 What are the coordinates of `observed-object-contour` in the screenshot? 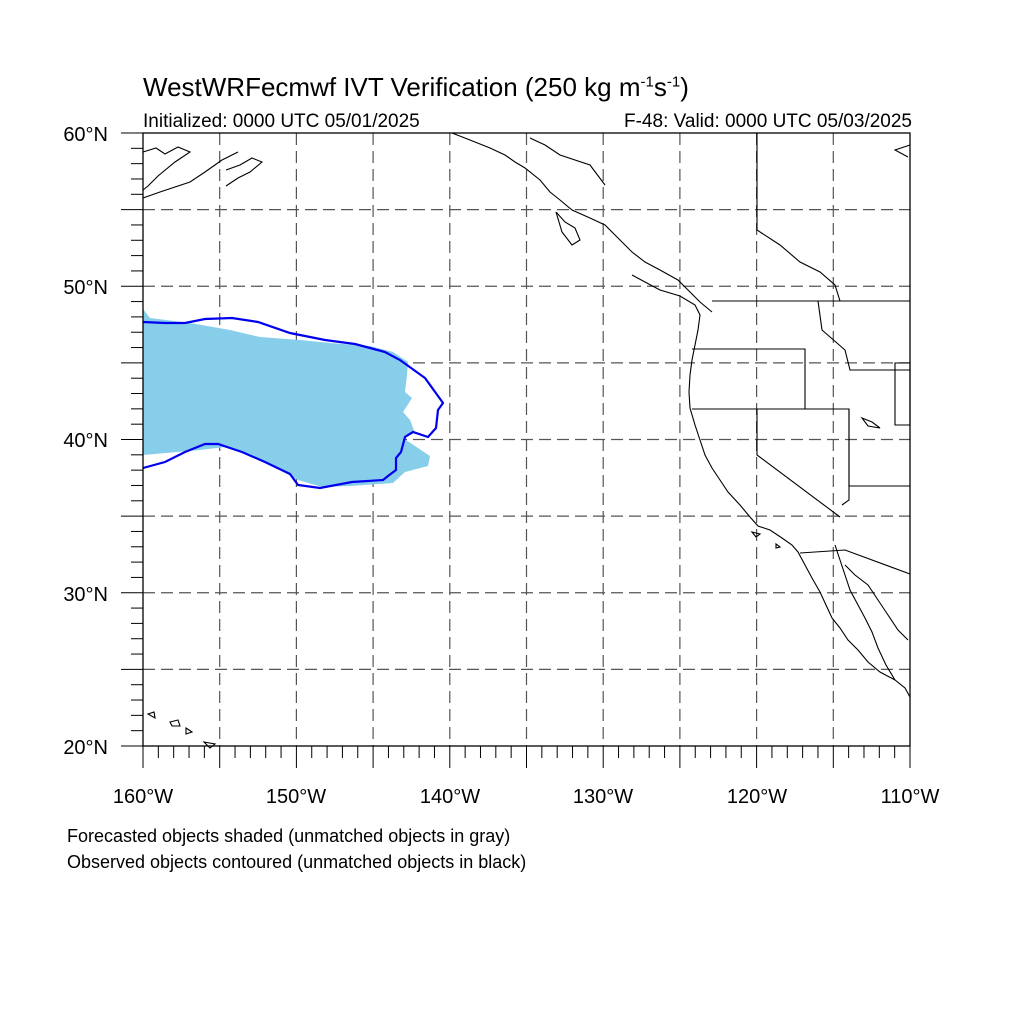 It's located at (293, 403).